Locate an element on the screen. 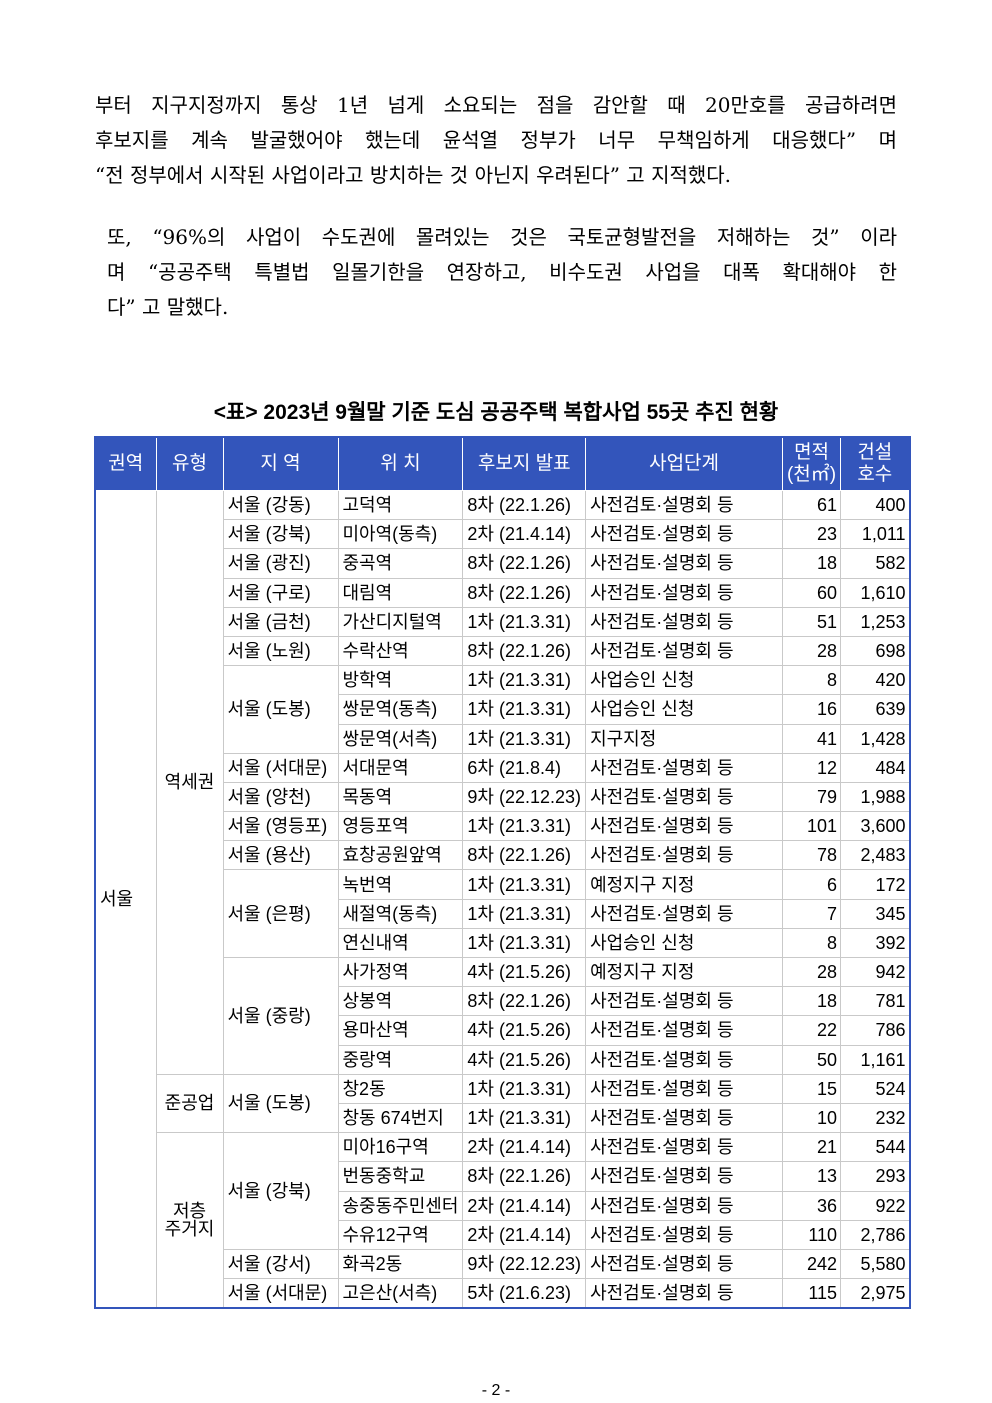  units-cell: 2,786 is located at coordinates (875, 1234).